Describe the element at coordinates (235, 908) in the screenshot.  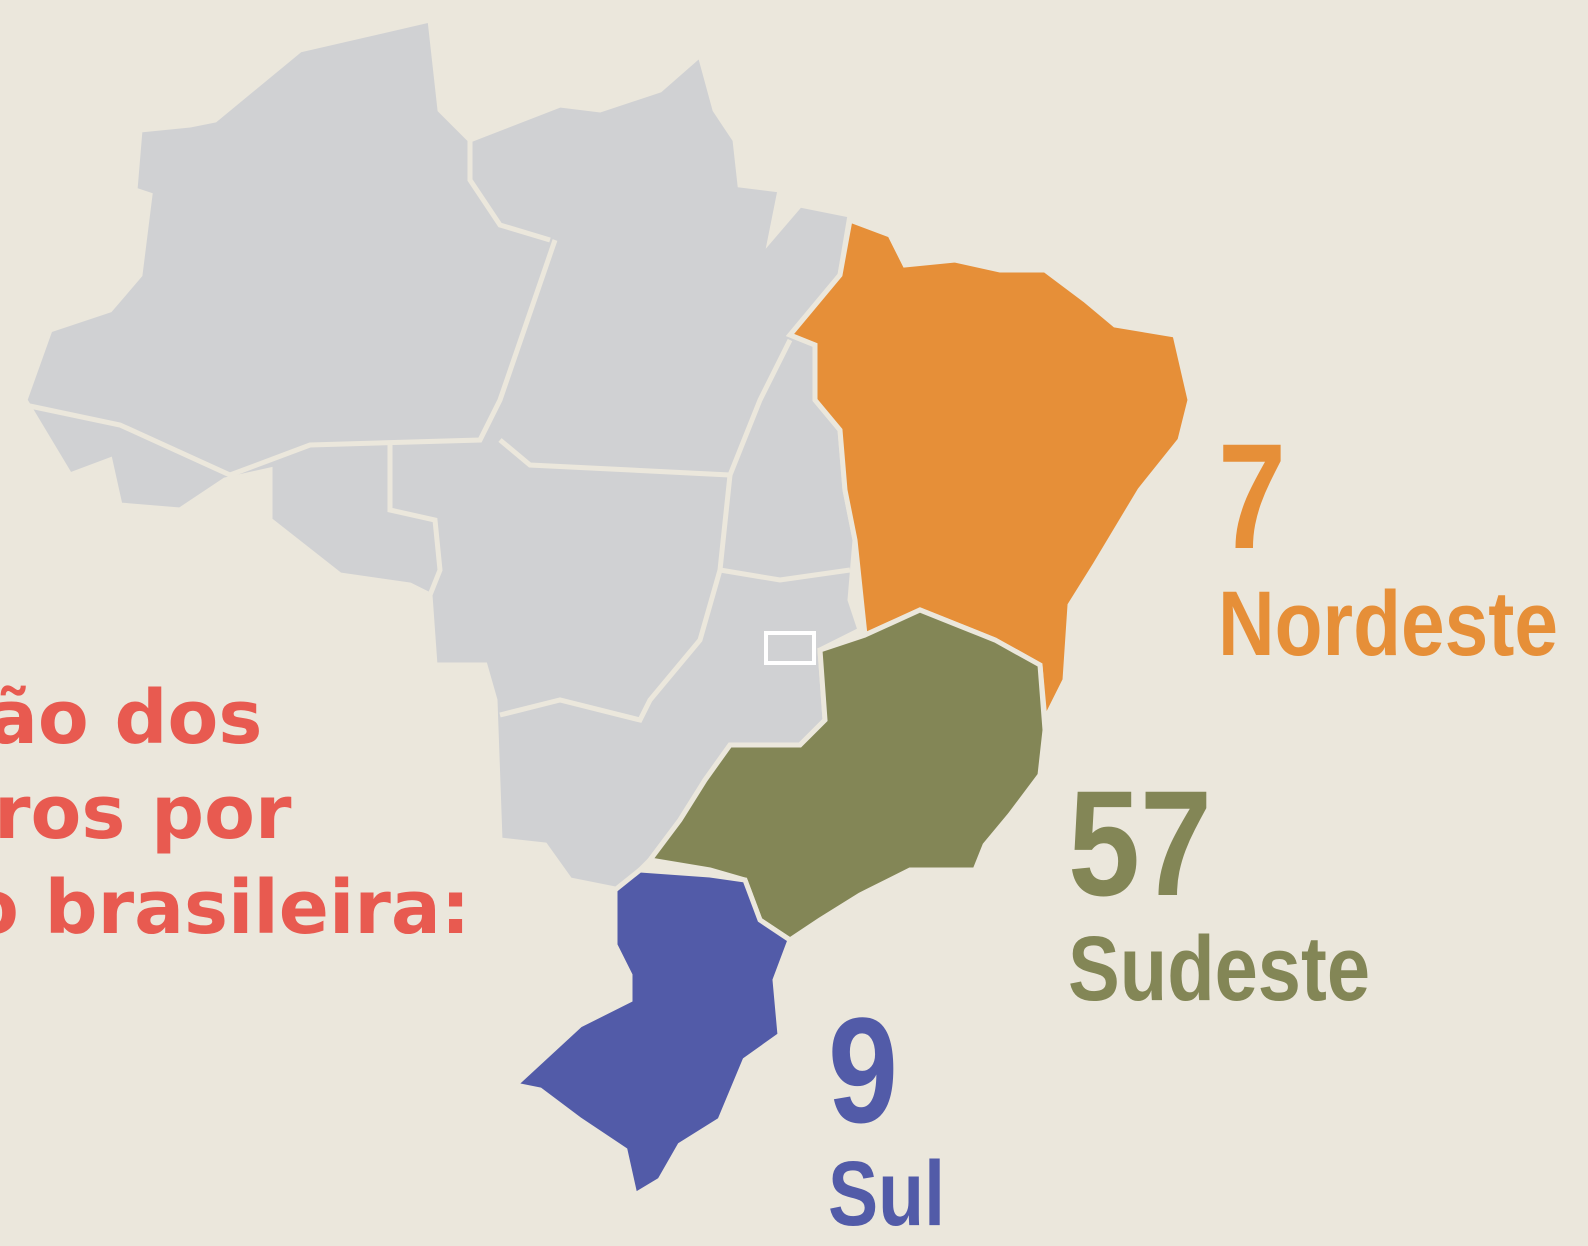
I see `title-line: o brasileira:` at that location.